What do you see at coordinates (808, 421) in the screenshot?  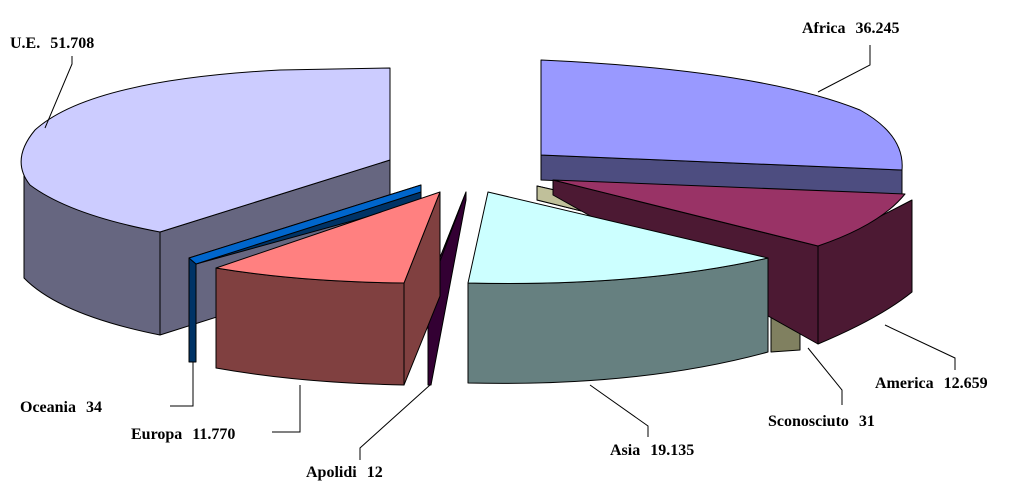 I see `slice-label-sconosciuto-name: Sconosciuto` at bounding box center [808, 421].